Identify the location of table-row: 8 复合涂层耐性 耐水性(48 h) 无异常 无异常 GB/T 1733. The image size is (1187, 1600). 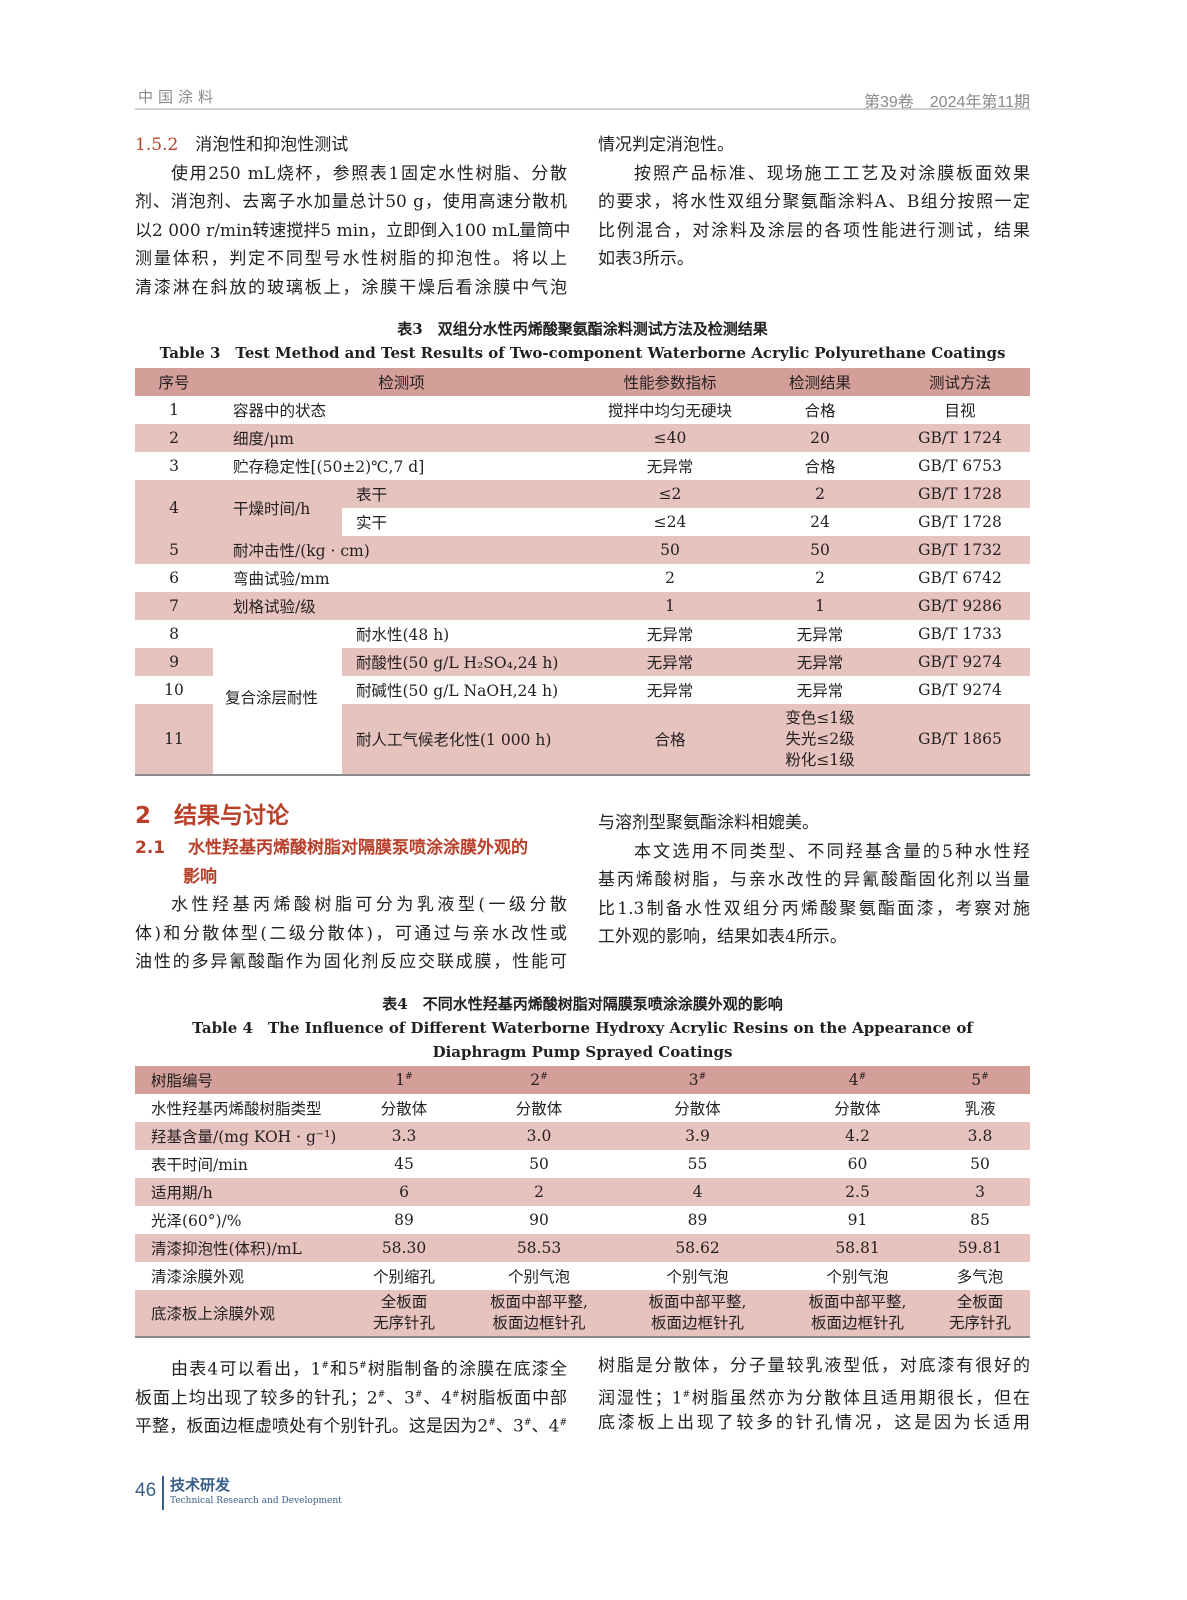
(582, 698).